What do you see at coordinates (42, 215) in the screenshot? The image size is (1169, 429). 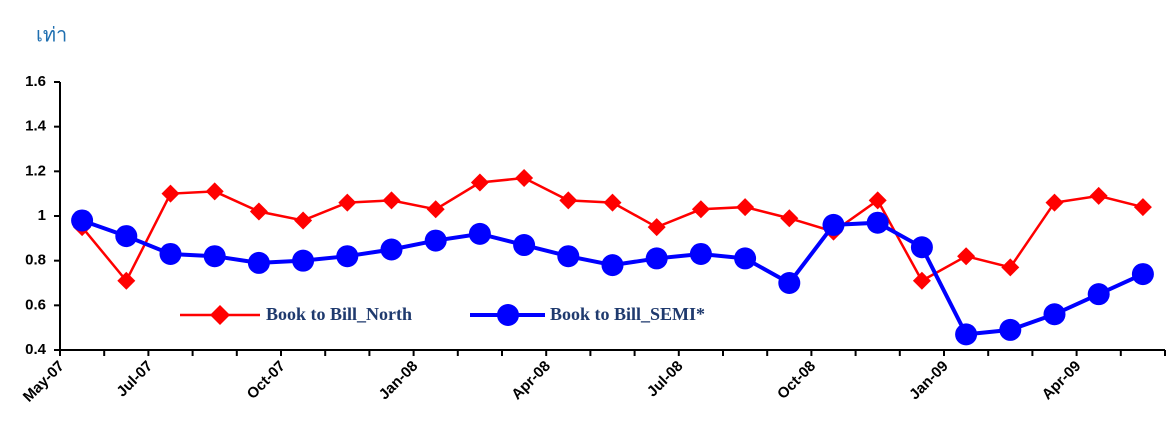 I see `y-tick-label: 1` at bounding box center [42, 215].